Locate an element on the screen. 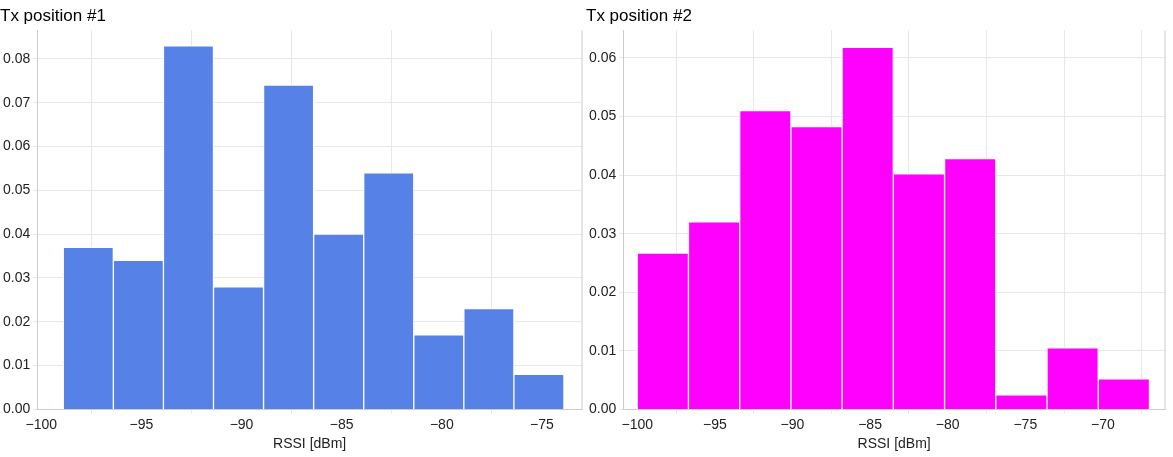 This screenshot has height=457, width=1173. chart-title: Tx position #1 is located at coordinates (53, 15).